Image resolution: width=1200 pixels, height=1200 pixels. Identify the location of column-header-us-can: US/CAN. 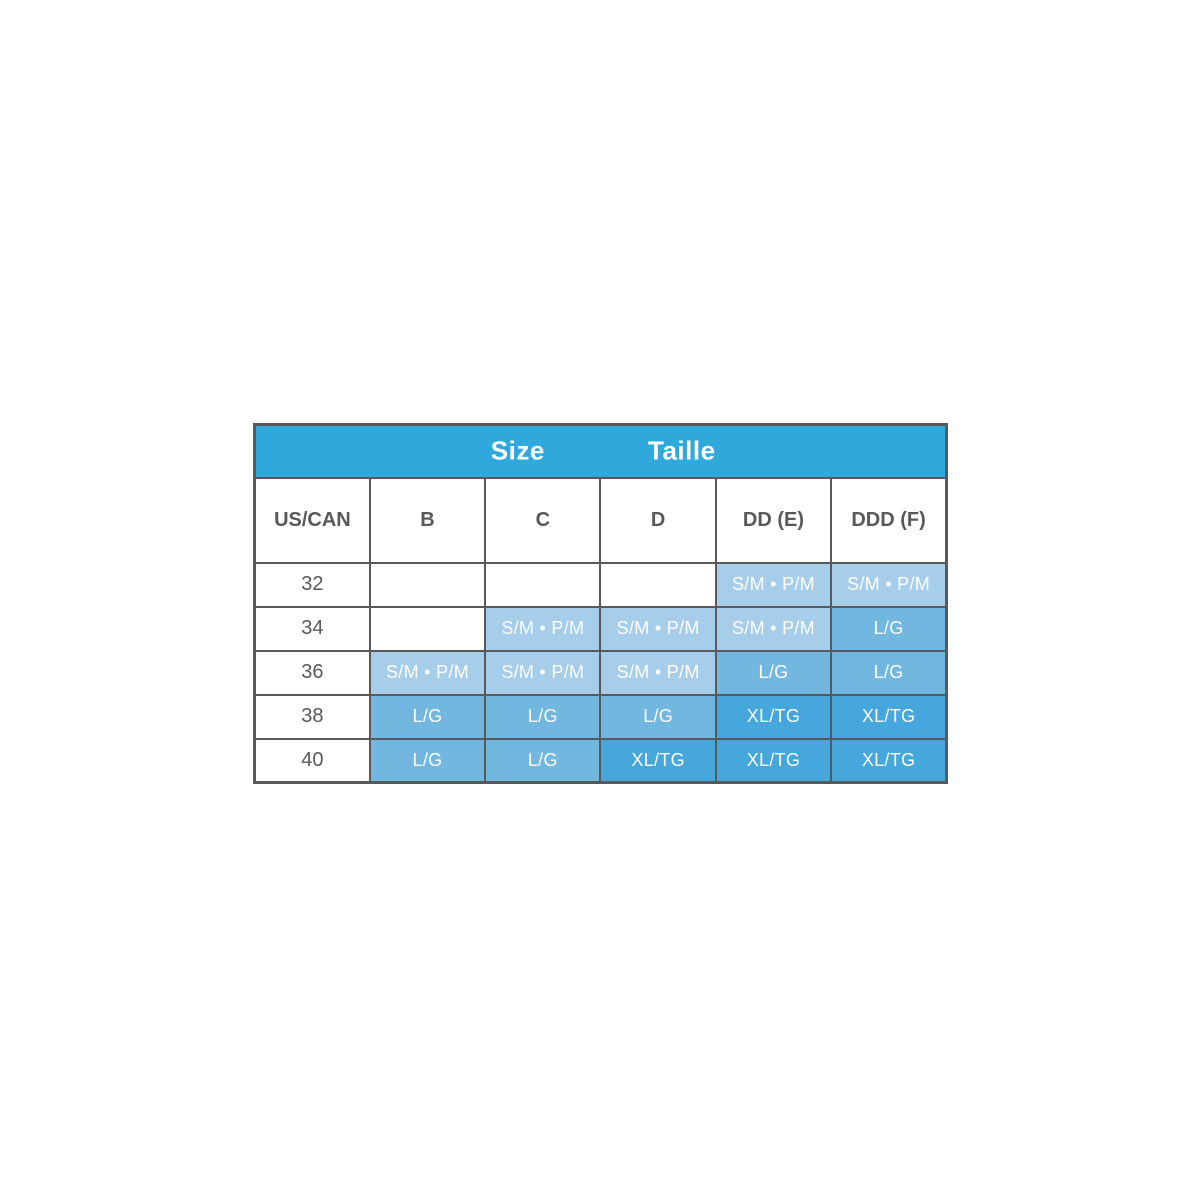
(312, 520).